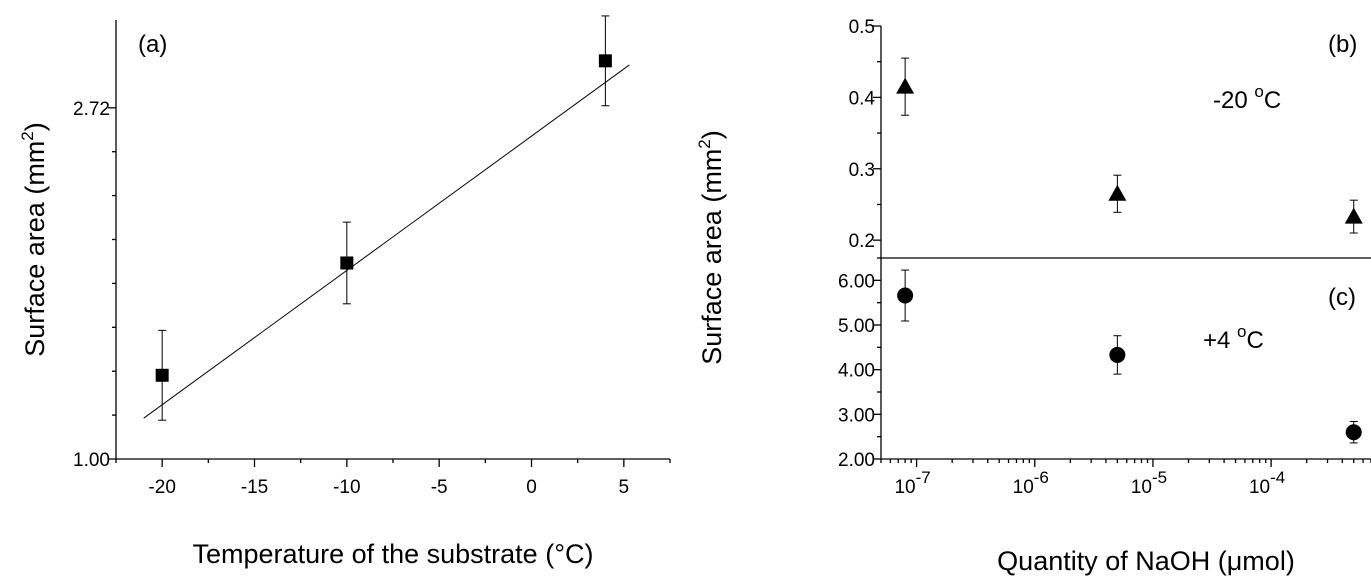  I want to click on panel-c-x-tick-label: 10⁻⁷, so click(912, 483).